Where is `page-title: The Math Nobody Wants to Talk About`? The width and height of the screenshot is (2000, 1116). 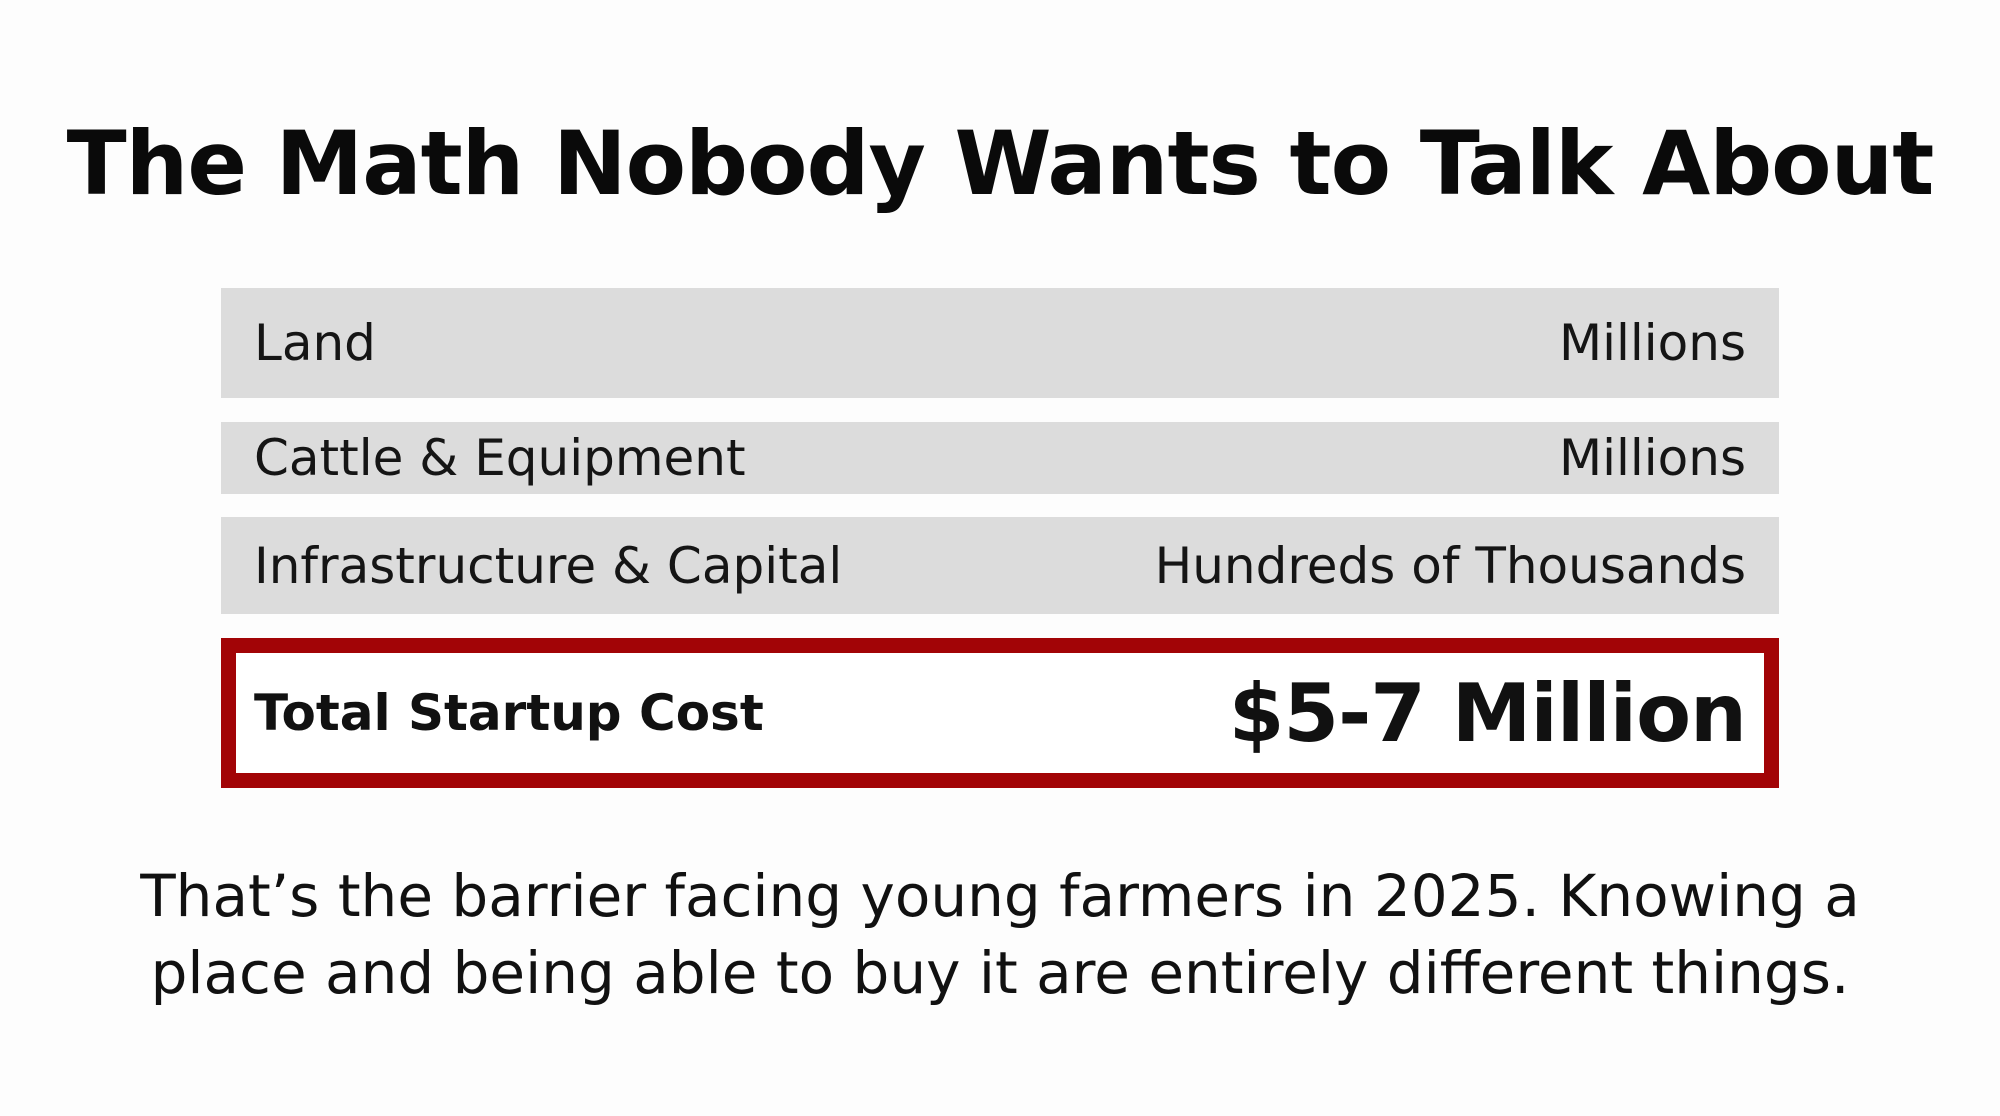 page-title: The Math Nobody Wants to Talk About is located at coordinates (1000, 163).